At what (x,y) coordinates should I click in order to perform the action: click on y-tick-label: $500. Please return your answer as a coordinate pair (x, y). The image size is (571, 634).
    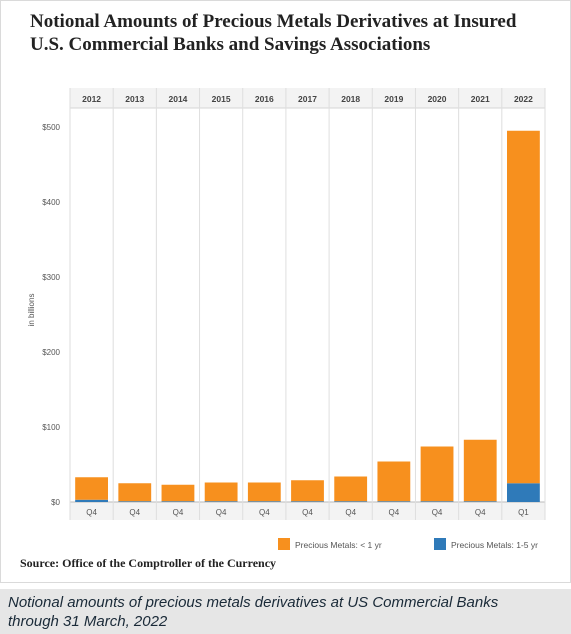
    Looking at the image, I should click on (51, 127).